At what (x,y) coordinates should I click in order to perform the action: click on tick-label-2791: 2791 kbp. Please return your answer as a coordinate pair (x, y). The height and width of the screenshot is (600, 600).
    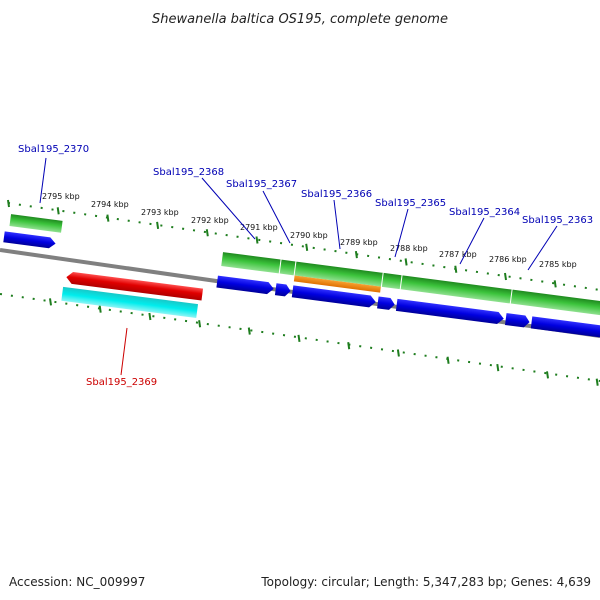
    Looking at the image, I should click on (259, 227).